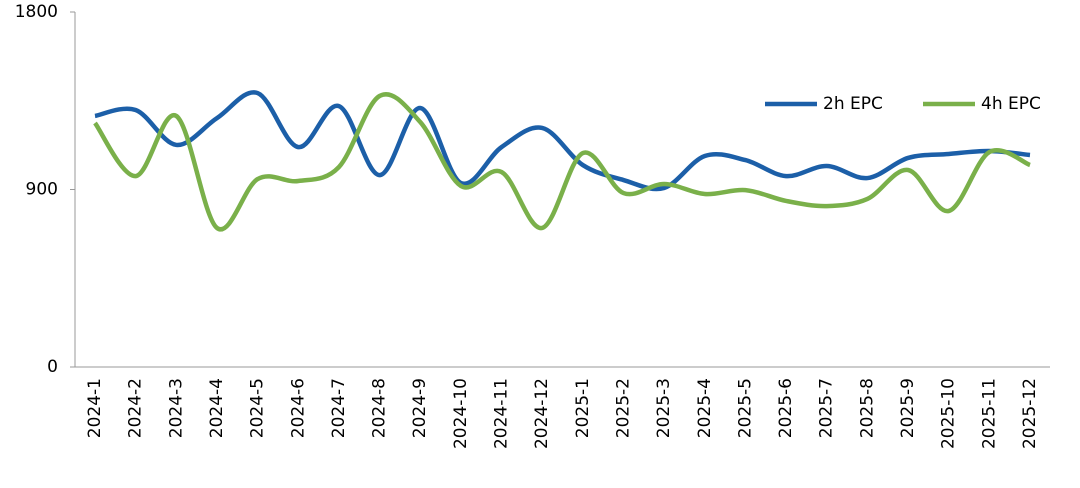  Describe the element at coordinates (705, 408) in the screenshot. I see `x-tick-label: 2025-4` at that location.